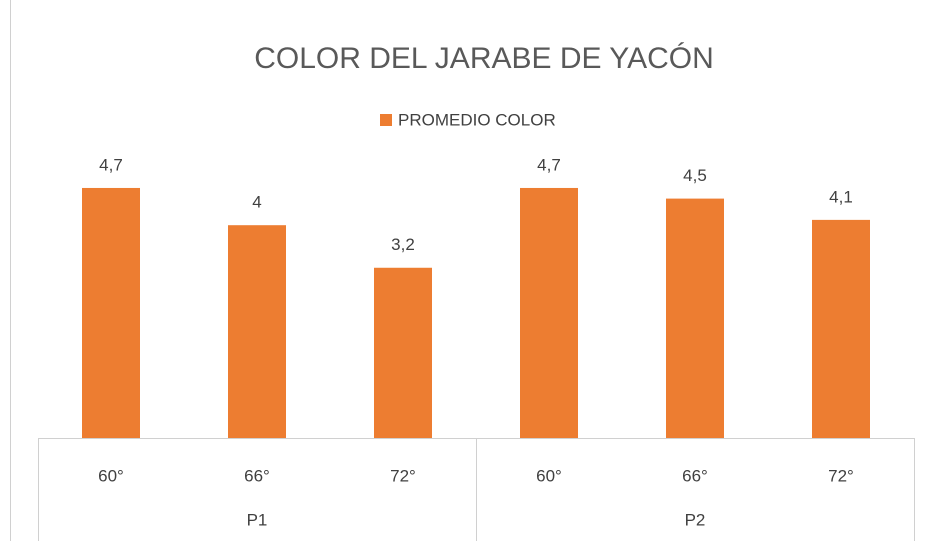 The width and height of the screenshot is (929, 541). Describe the element at coordinates (477, 119) in the screenshot. I see `legend-label: PROMEDIO COLOR` at that location.